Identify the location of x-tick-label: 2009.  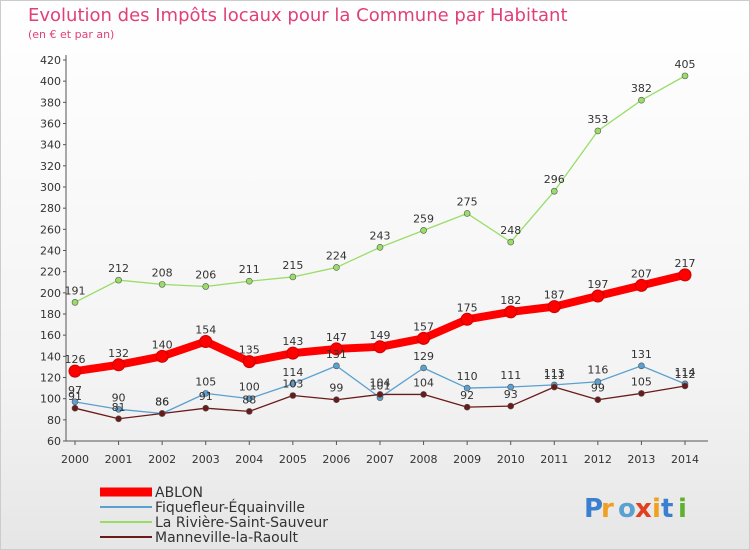
(467, 459).